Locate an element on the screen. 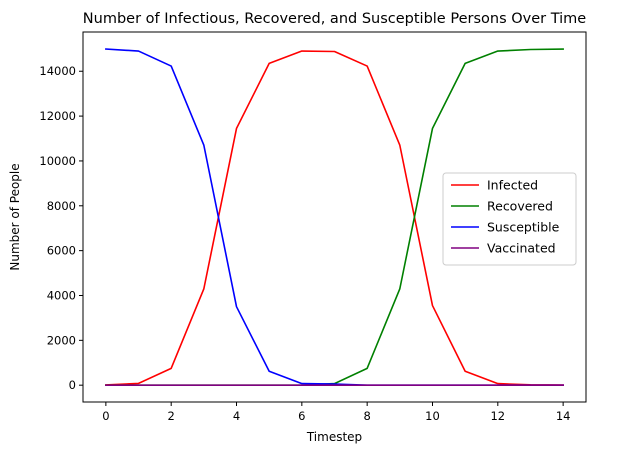  x-tick-label: 12 is located at coordinates (497, 416).